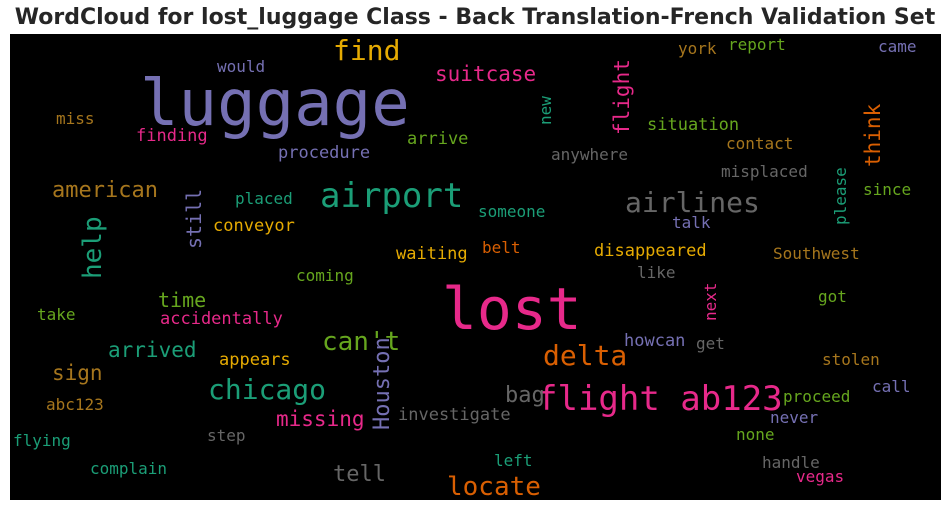 The height and width of the screenshot is (511, 950). I want to click on word-arrive: arrive, so click(438, 139).